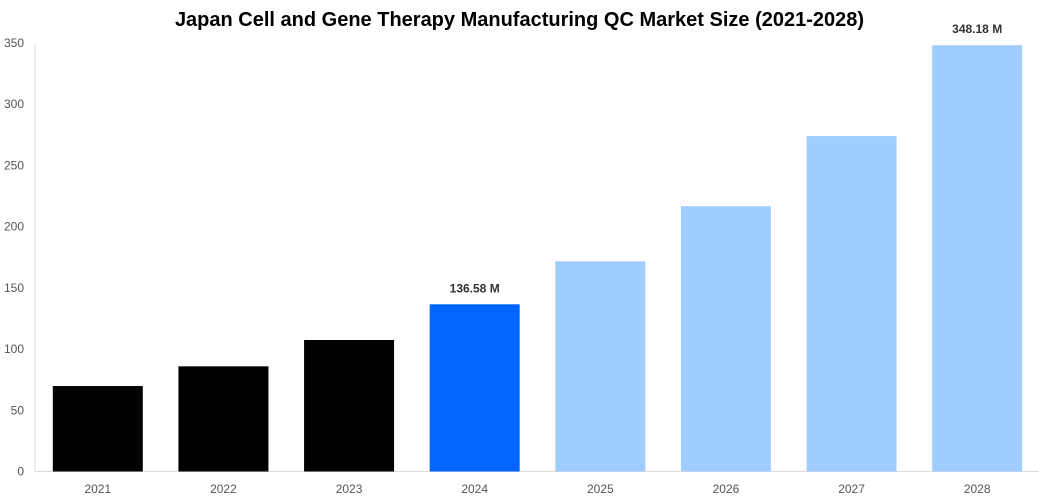  Describe the element at coordinates (14, 104) in the screenshot. I see `y-tick-label: 300` at that location.